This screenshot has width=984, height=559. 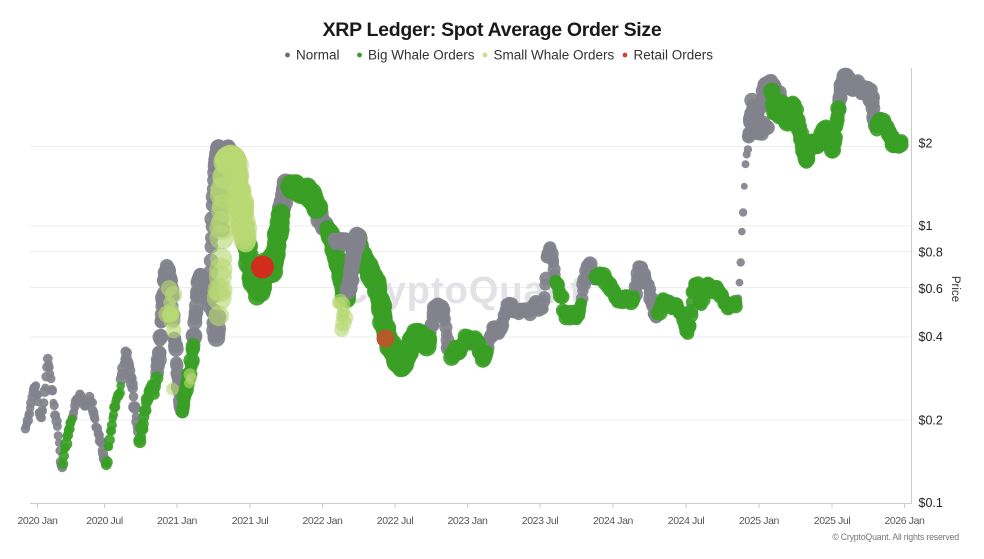 What do you see at coordinates (759, 521) in the screenshot?
I see `svg-text: 2025 Jan` at bounding box center [759, 521].